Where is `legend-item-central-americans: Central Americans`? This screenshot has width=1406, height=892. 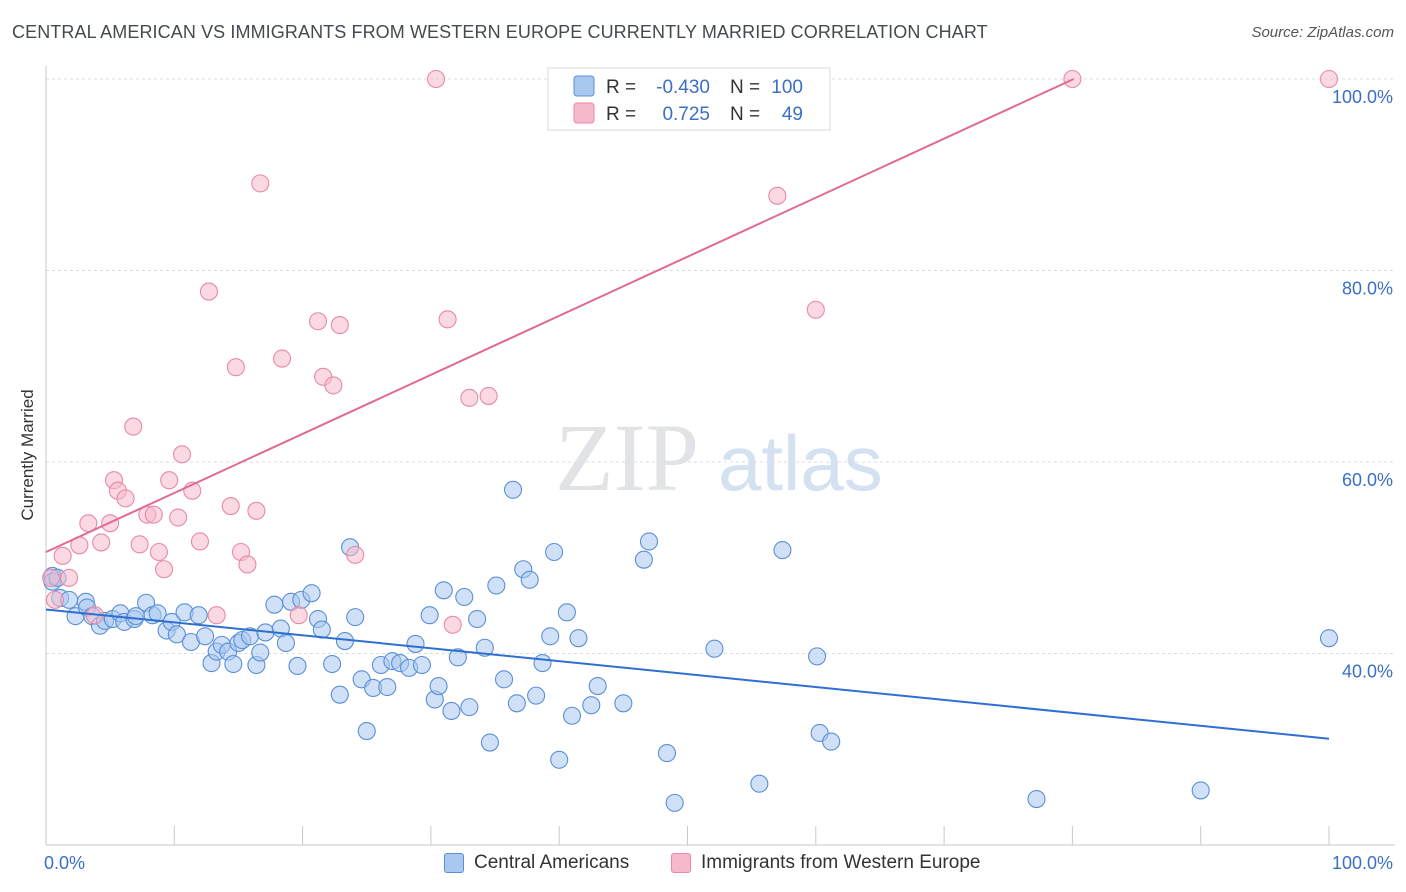 legend-item-central-americans: Central Americans is located at coordinates (536, 863).